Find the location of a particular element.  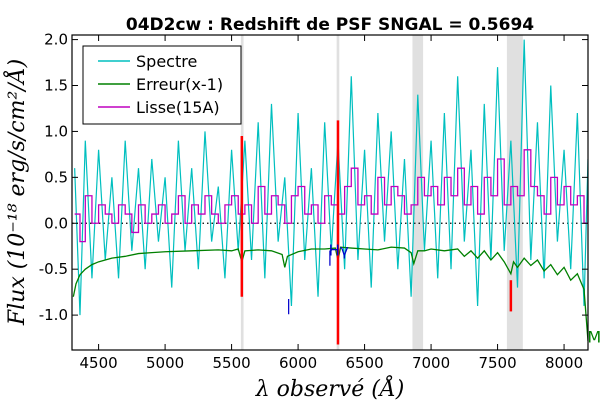

annotation-2: | is located at coordinates (288, 306).